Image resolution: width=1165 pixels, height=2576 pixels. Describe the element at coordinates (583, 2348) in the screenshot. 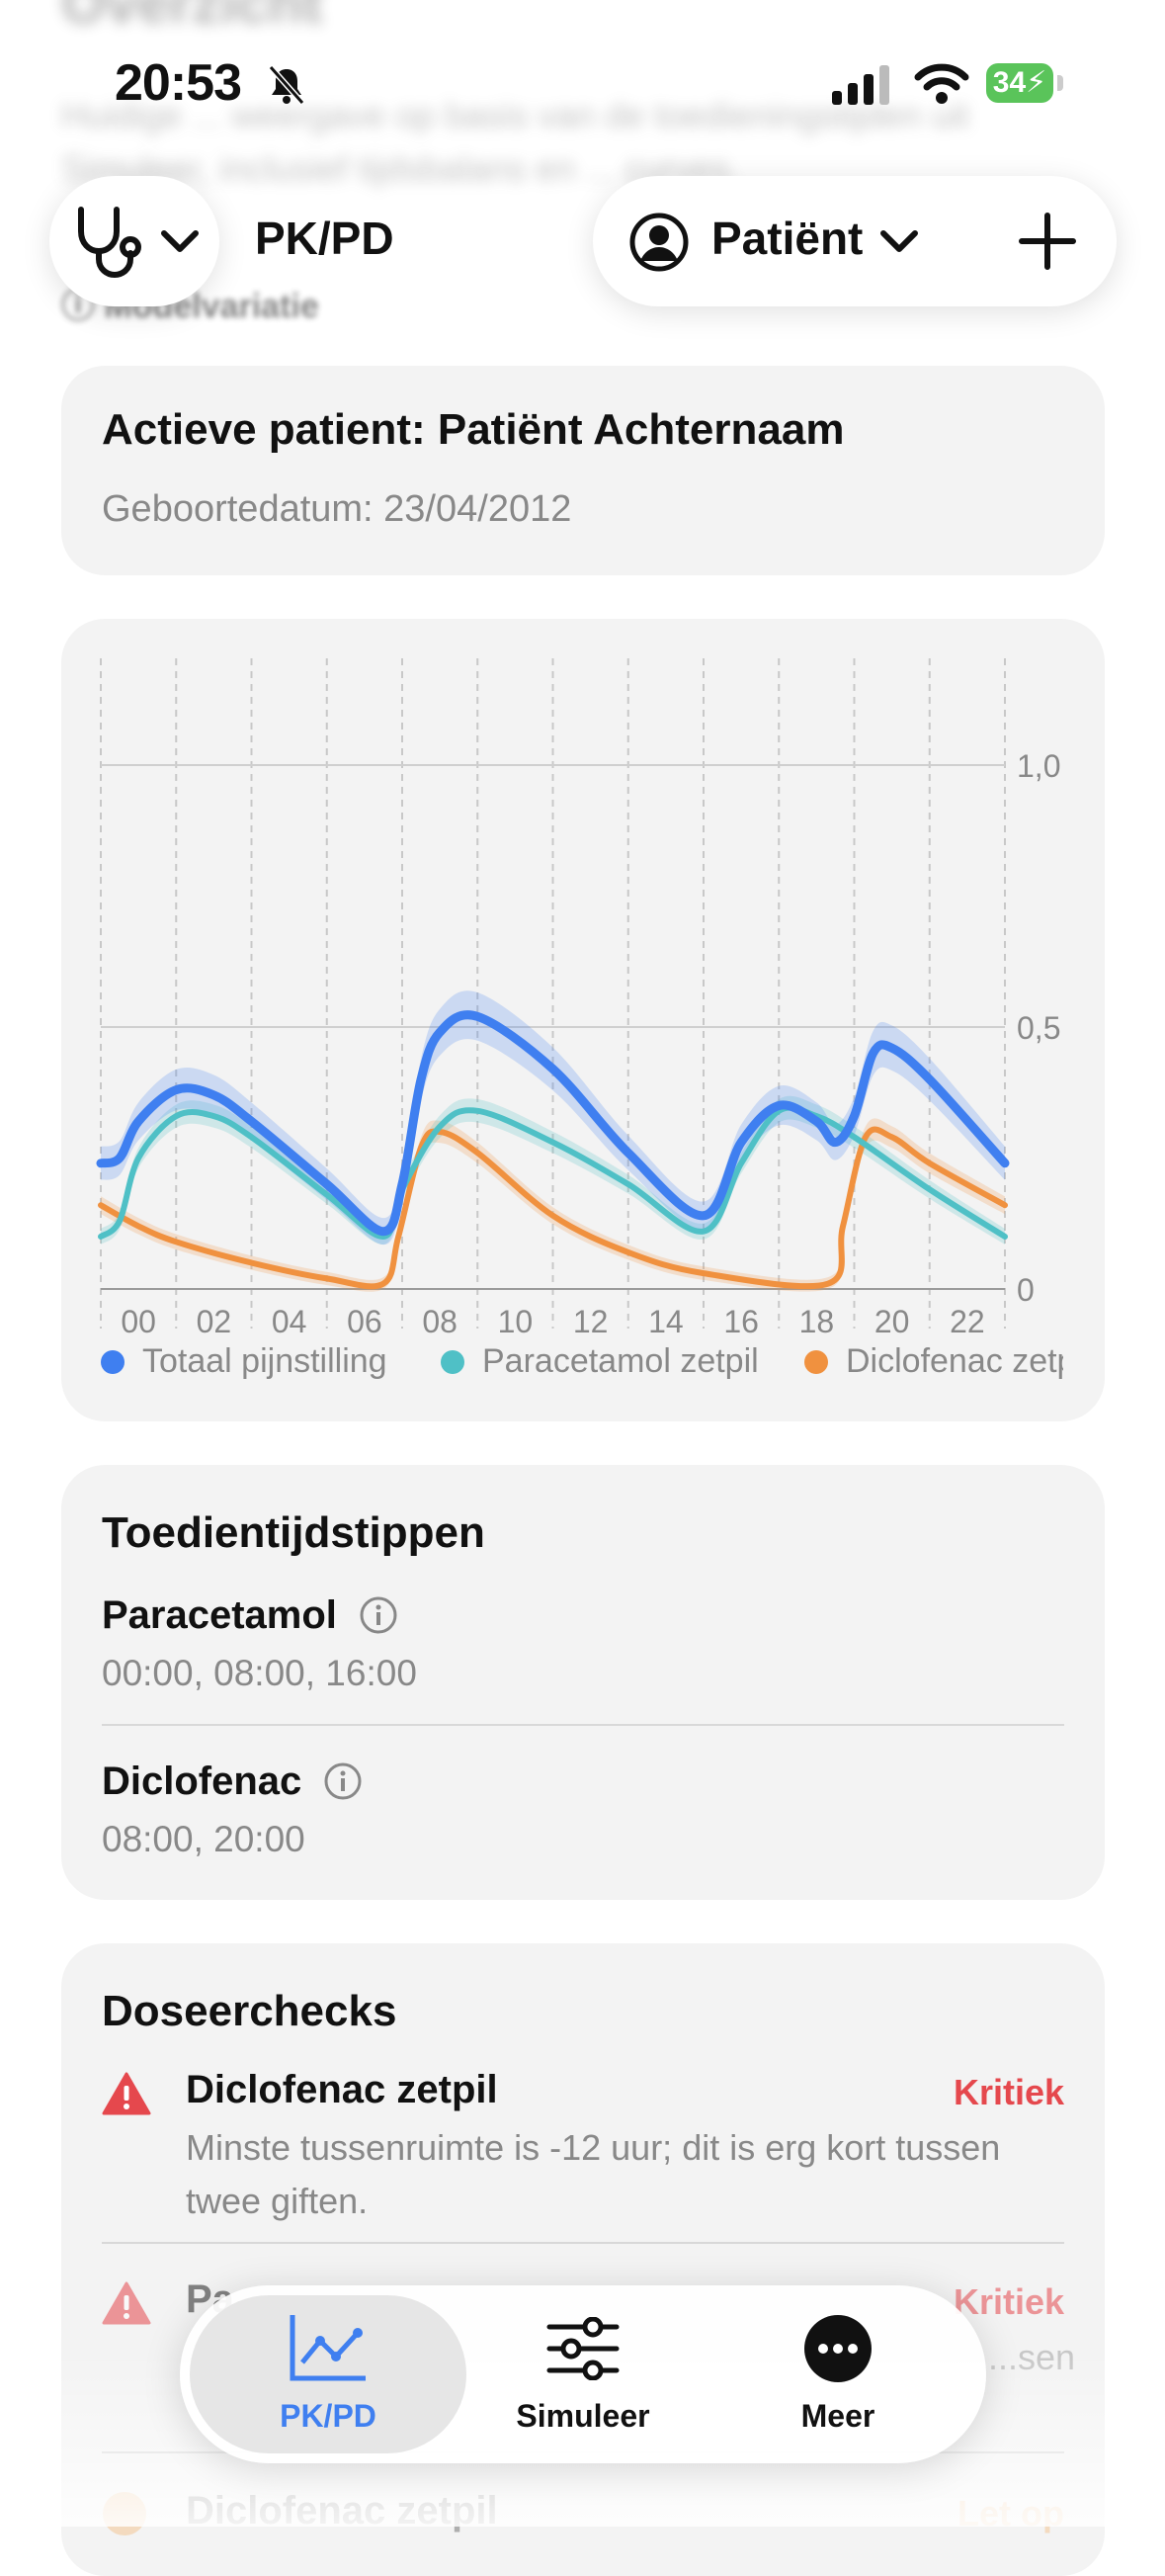

I see `sliders-icon` at that location.